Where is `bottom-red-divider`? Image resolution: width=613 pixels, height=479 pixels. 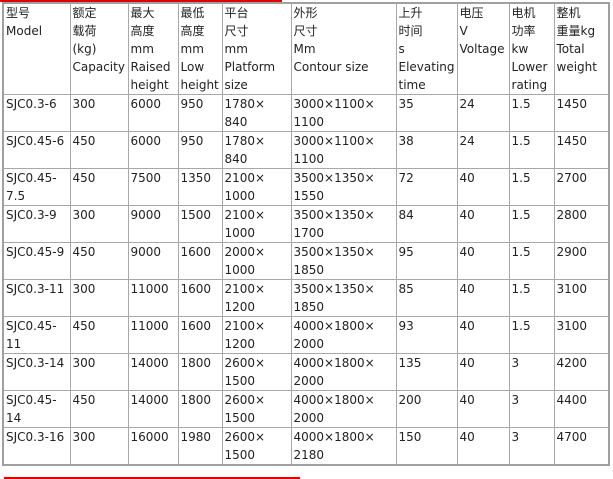
bottom-red-divider is located at coordinates (152, 478).